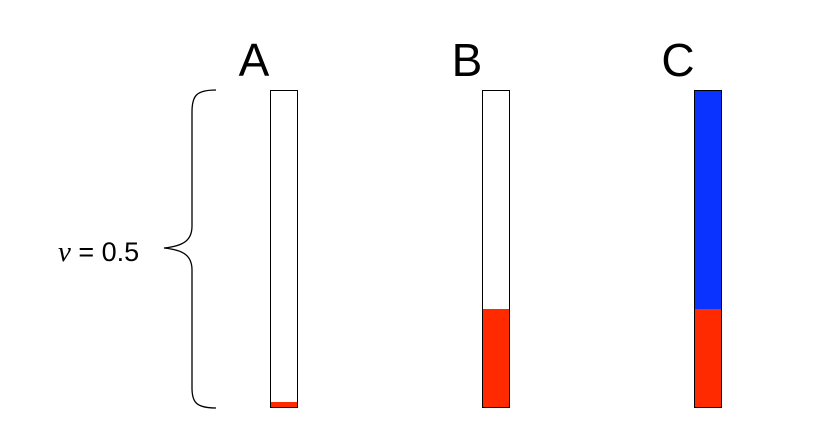  I want to click on column-a-bar, so click(284, 249).